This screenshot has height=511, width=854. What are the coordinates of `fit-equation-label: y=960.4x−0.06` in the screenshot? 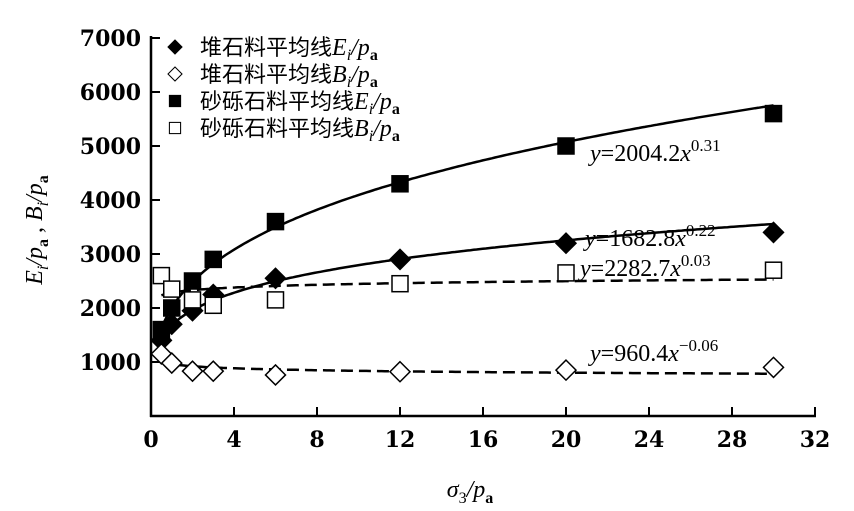 It's located at (653, 351).